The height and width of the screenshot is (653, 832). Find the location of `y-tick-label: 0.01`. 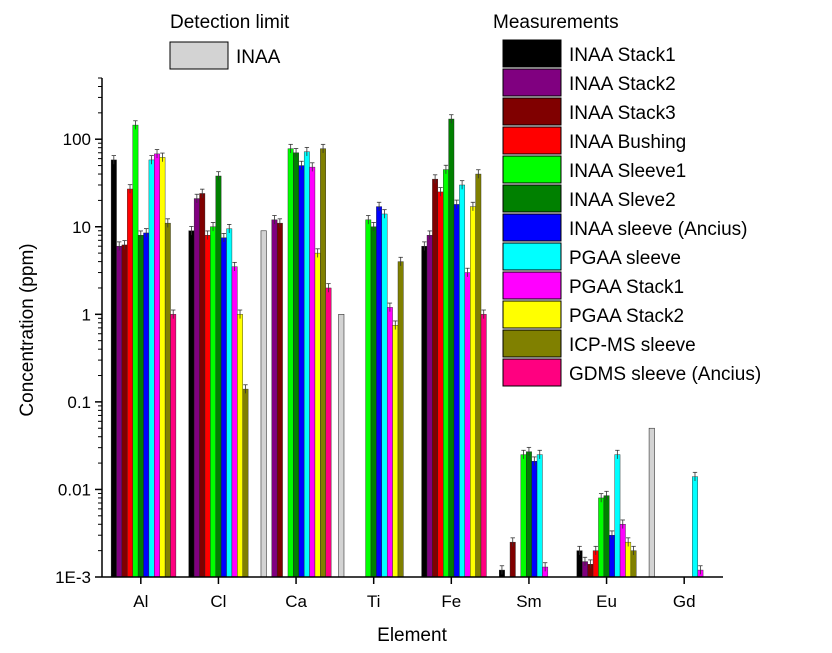

y-tick-label: 0.01 is located at coordinates (74, 489).